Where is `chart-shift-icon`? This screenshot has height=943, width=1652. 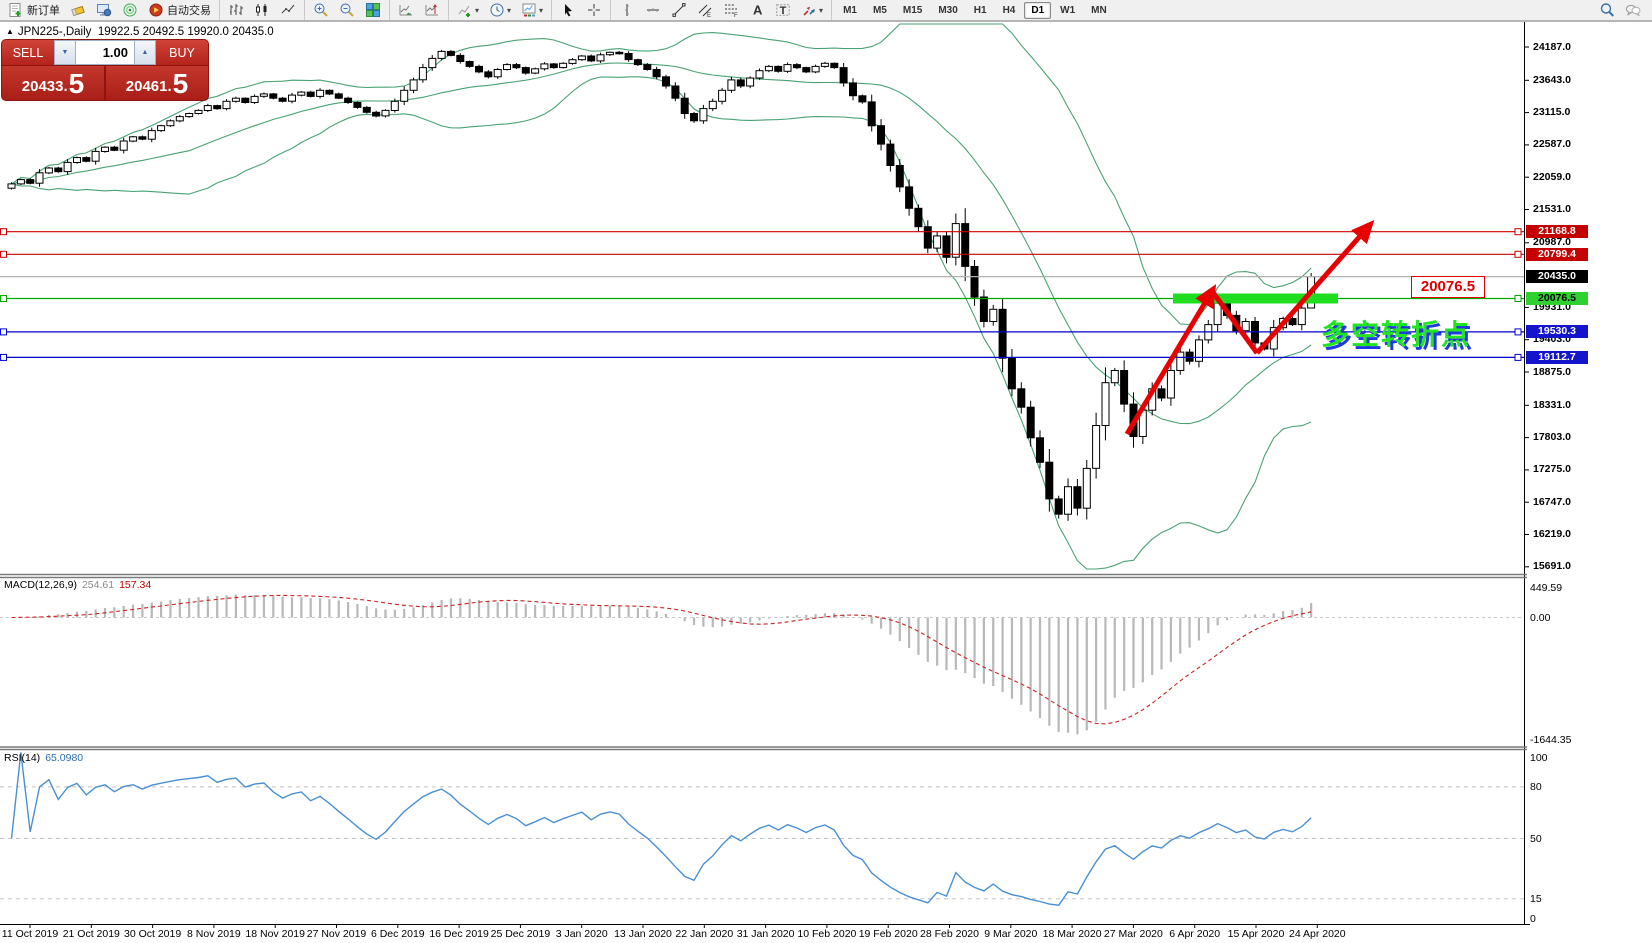 chart-shift-icon is located at coordinates (431, 10).